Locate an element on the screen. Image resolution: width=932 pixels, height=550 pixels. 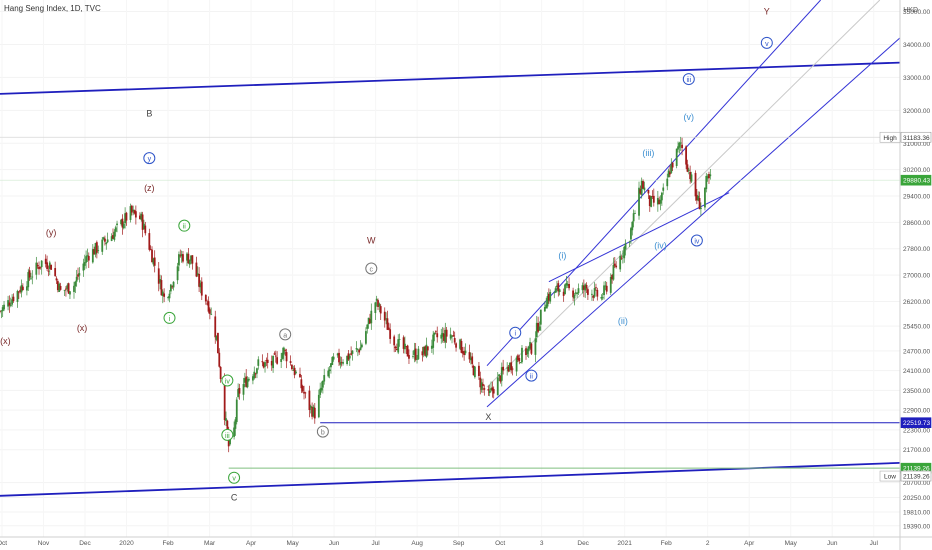
wave-label: c is located at coordinates (372, 270).